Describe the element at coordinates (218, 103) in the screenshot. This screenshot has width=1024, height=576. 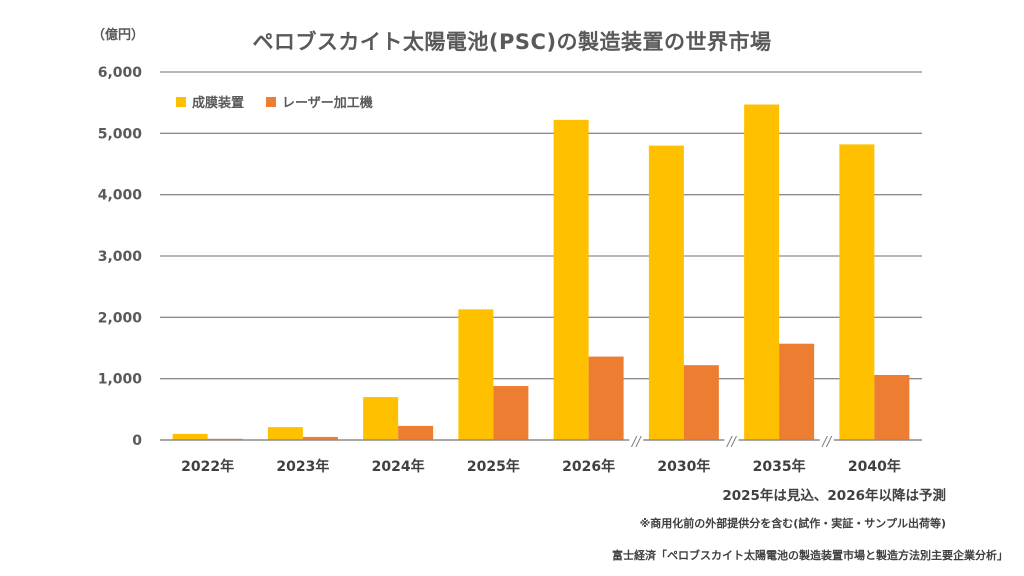
I see `legend-label: 成膜装置` at that location.